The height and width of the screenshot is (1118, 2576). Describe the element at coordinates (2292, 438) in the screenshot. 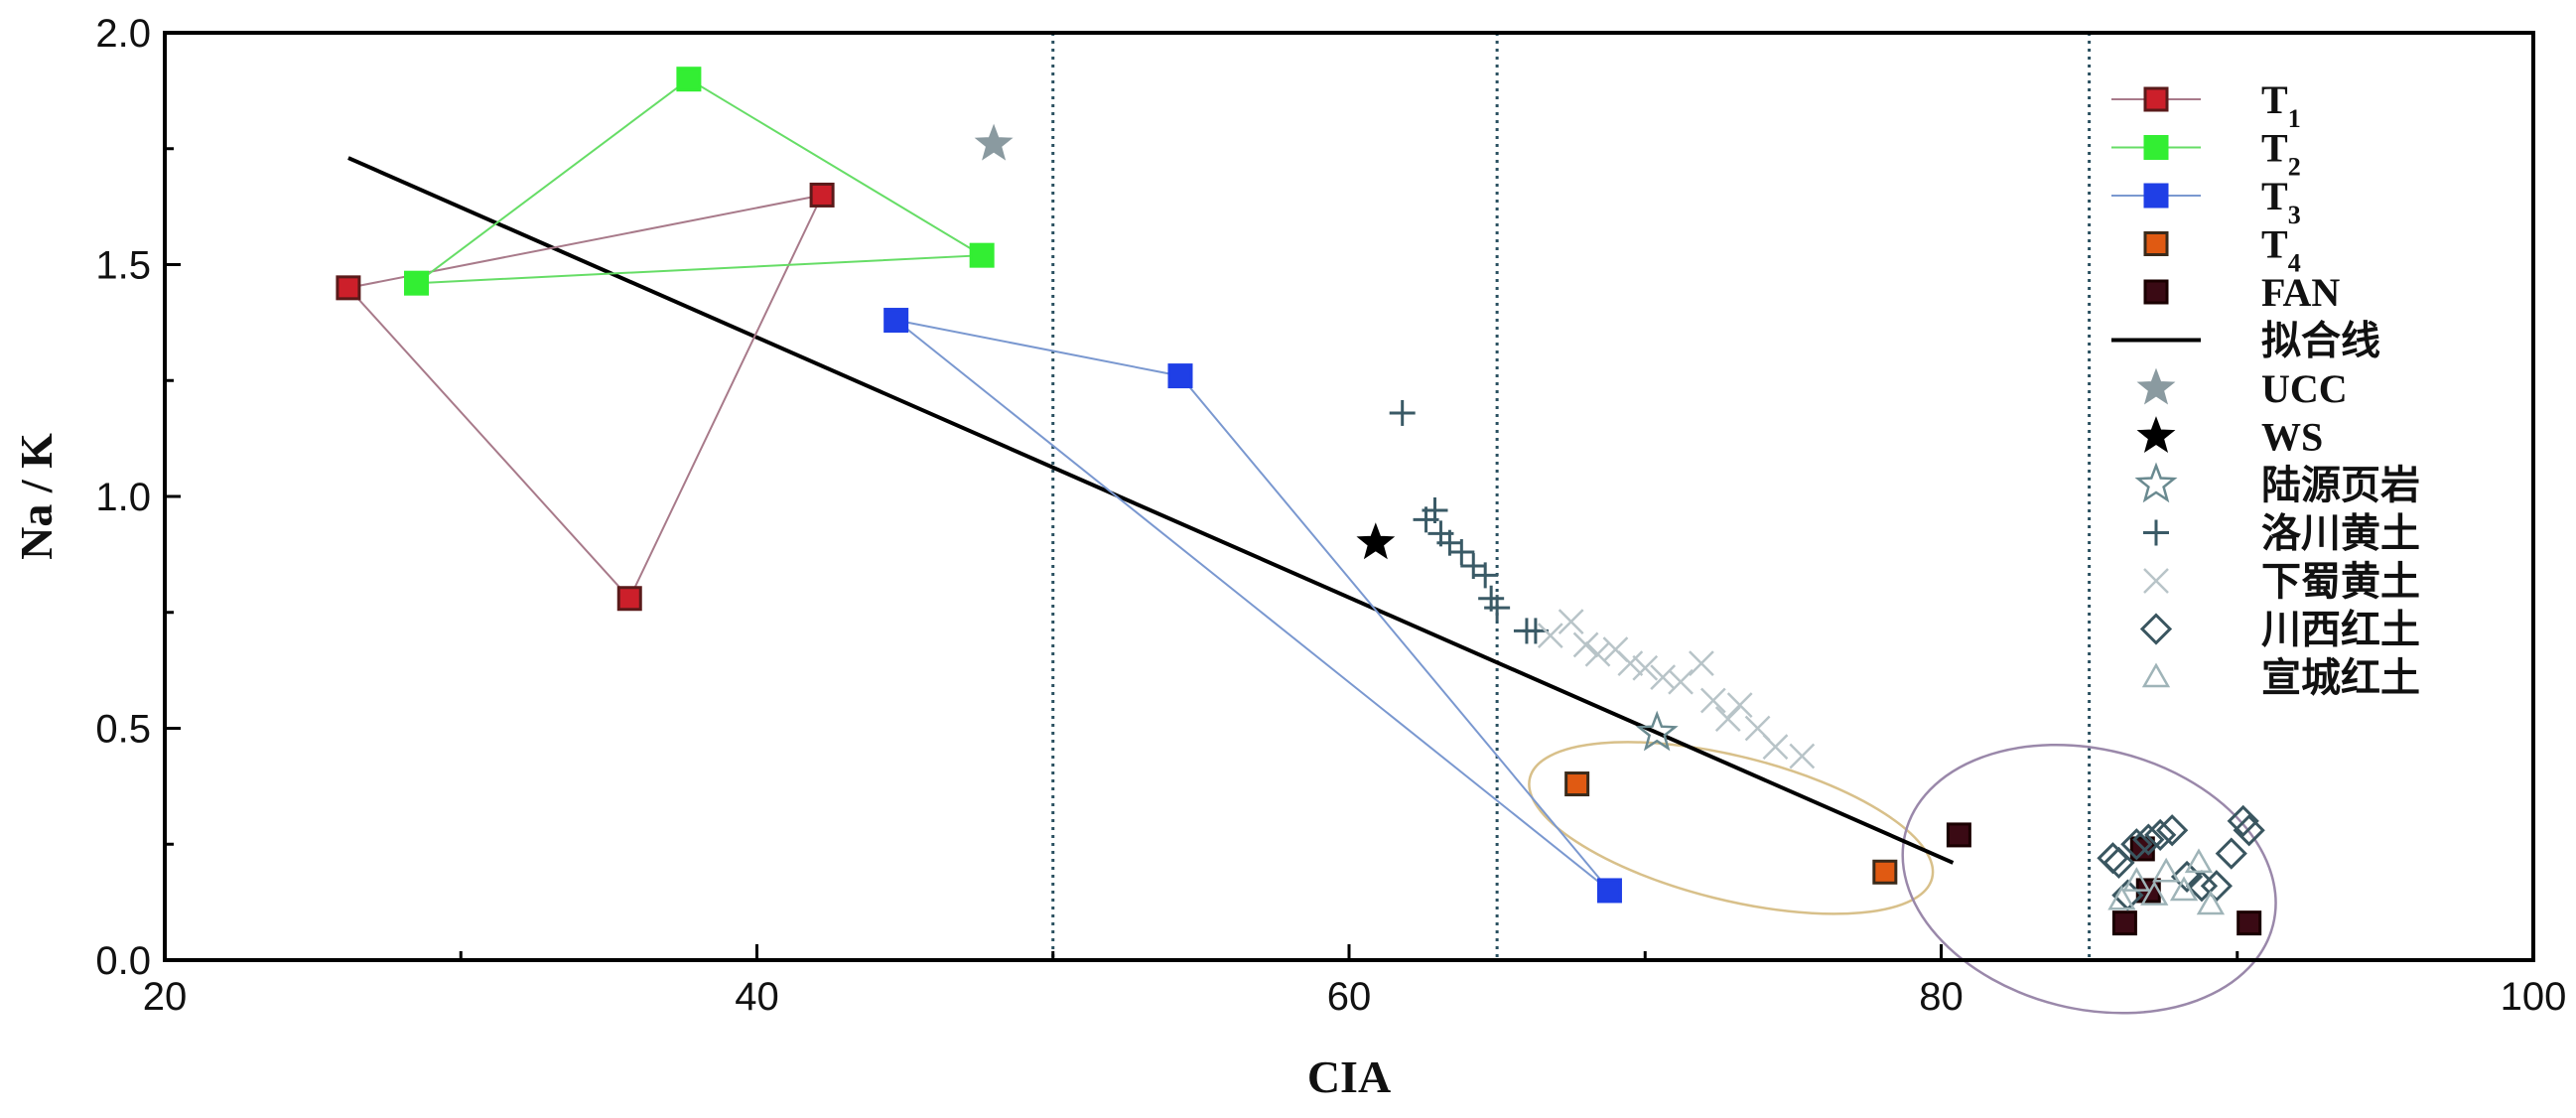

I see `legend-label: WS` at that location.